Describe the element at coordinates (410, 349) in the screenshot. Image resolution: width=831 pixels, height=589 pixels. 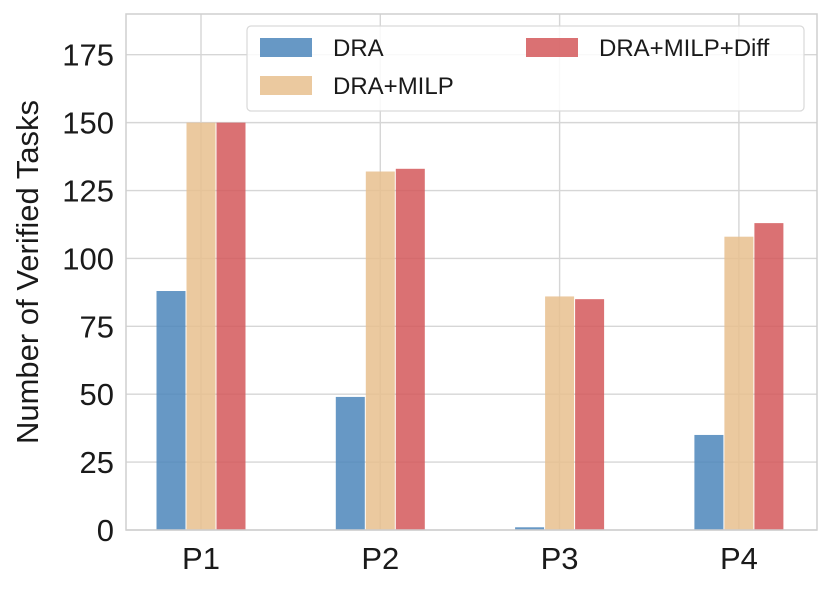
I see `bar-p2-dra-milp-diff` at that location.